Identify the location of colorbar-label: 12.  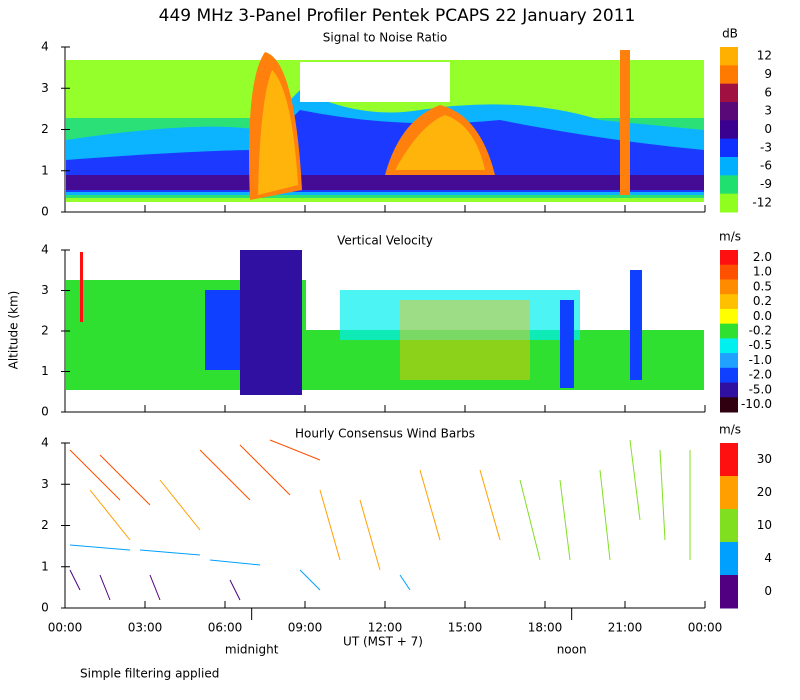
(764, 56).